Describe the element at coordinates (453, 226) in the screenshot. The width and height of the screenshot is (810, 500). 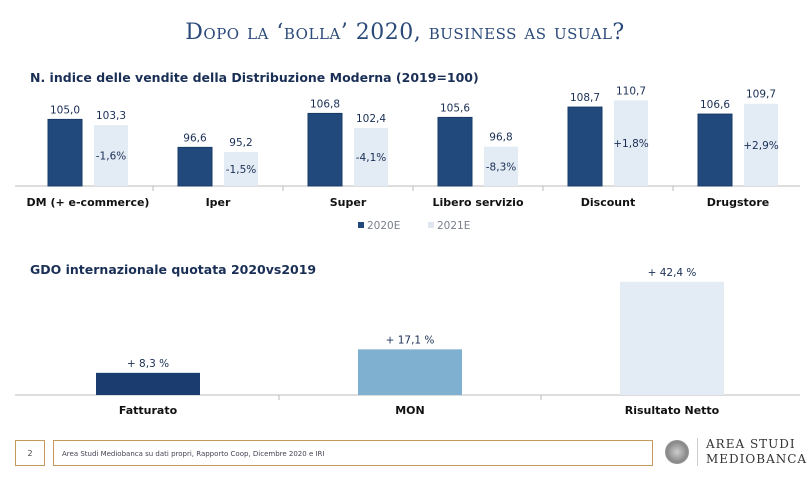
I see `legend-label: 2021E` at that location.